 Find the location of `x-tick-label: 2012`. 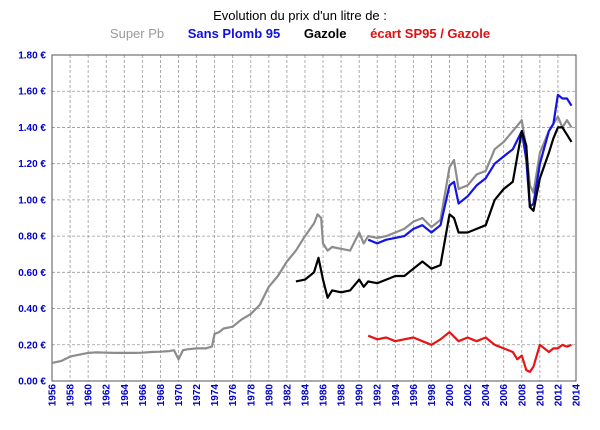

x-tick-label: 2012 is located at coordinates (558, 395).